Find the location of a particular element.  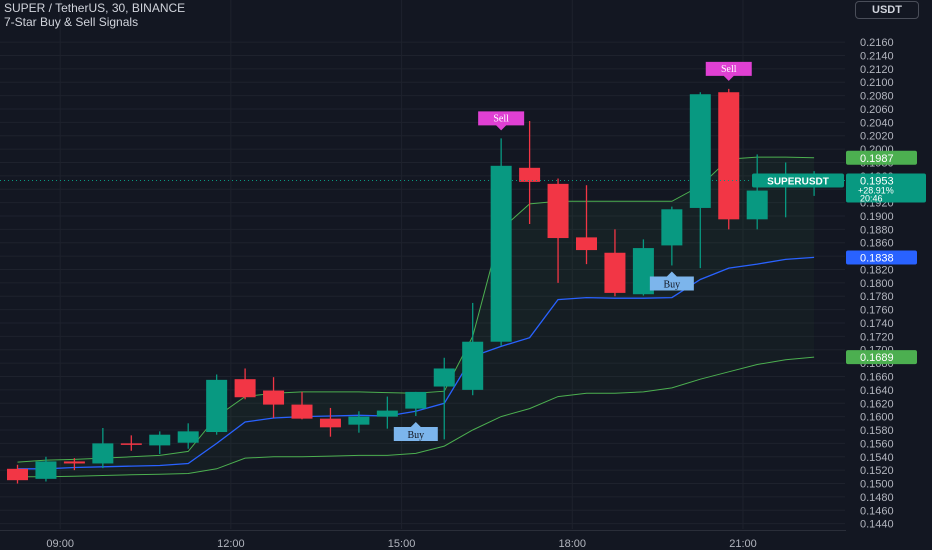

buy-signal-label: Buy is located at coordinates (671, 281).